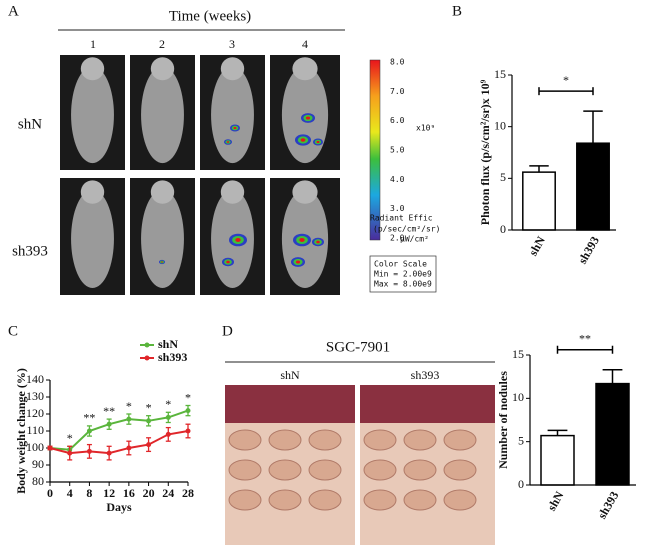 This screenshot has height=552, width=650. What do you see at coordinates (227, 331) in the screenshot?
I see `panel-letter: D` at bounding box center [227, 331].